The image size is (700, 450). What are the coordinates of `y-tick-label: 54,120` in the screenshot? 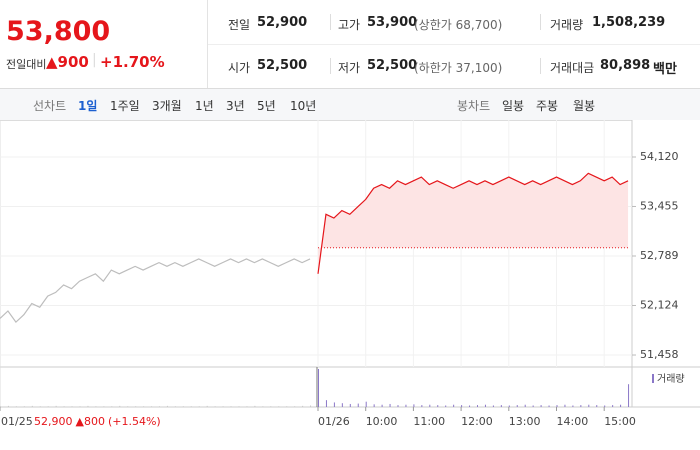 It's located at (659, 156).